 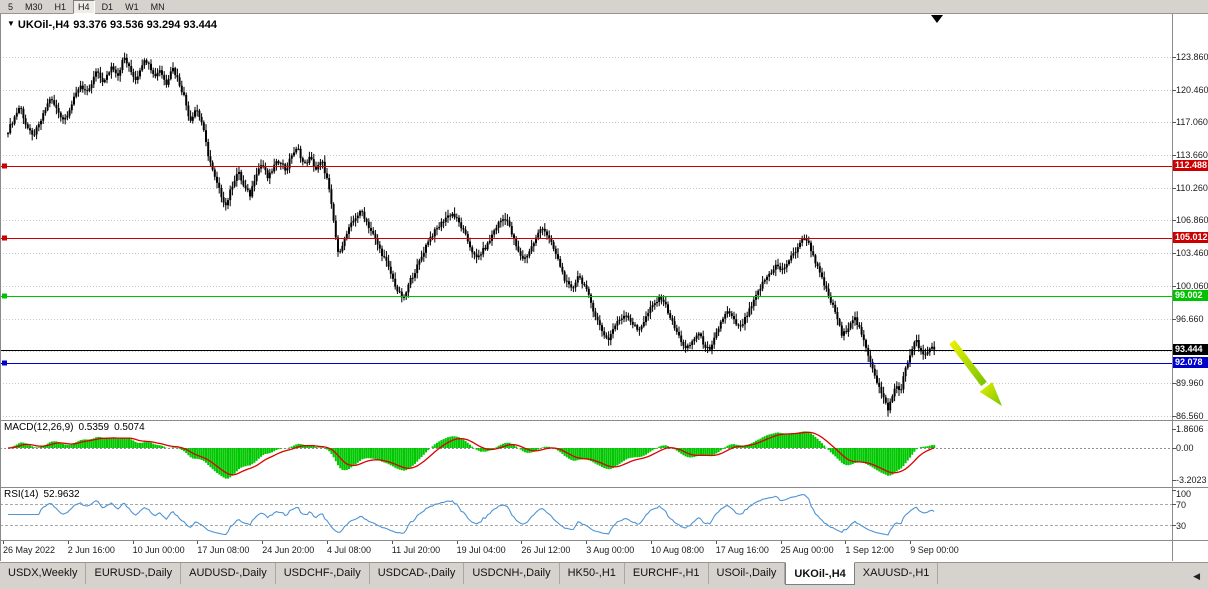 I want to click on price-axis-tick: 123.860, so click(x=1192, y=57).